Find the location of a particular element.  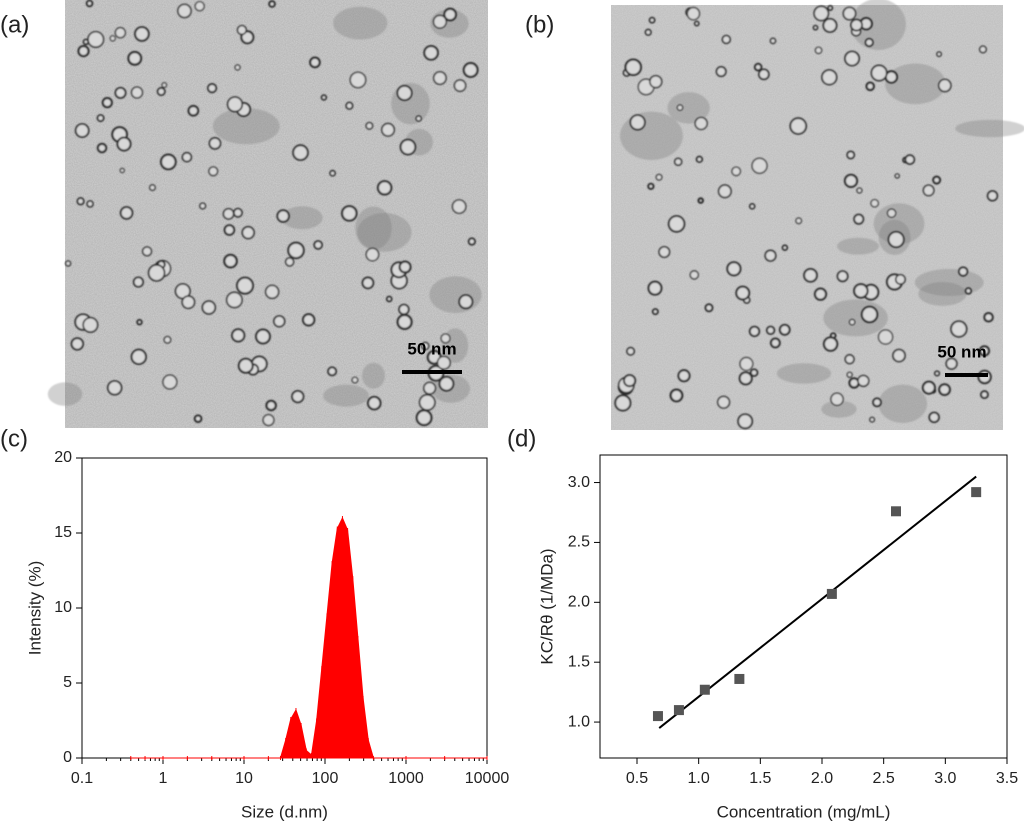

y-tick-label: 0 is located at coordinates (67, 757).